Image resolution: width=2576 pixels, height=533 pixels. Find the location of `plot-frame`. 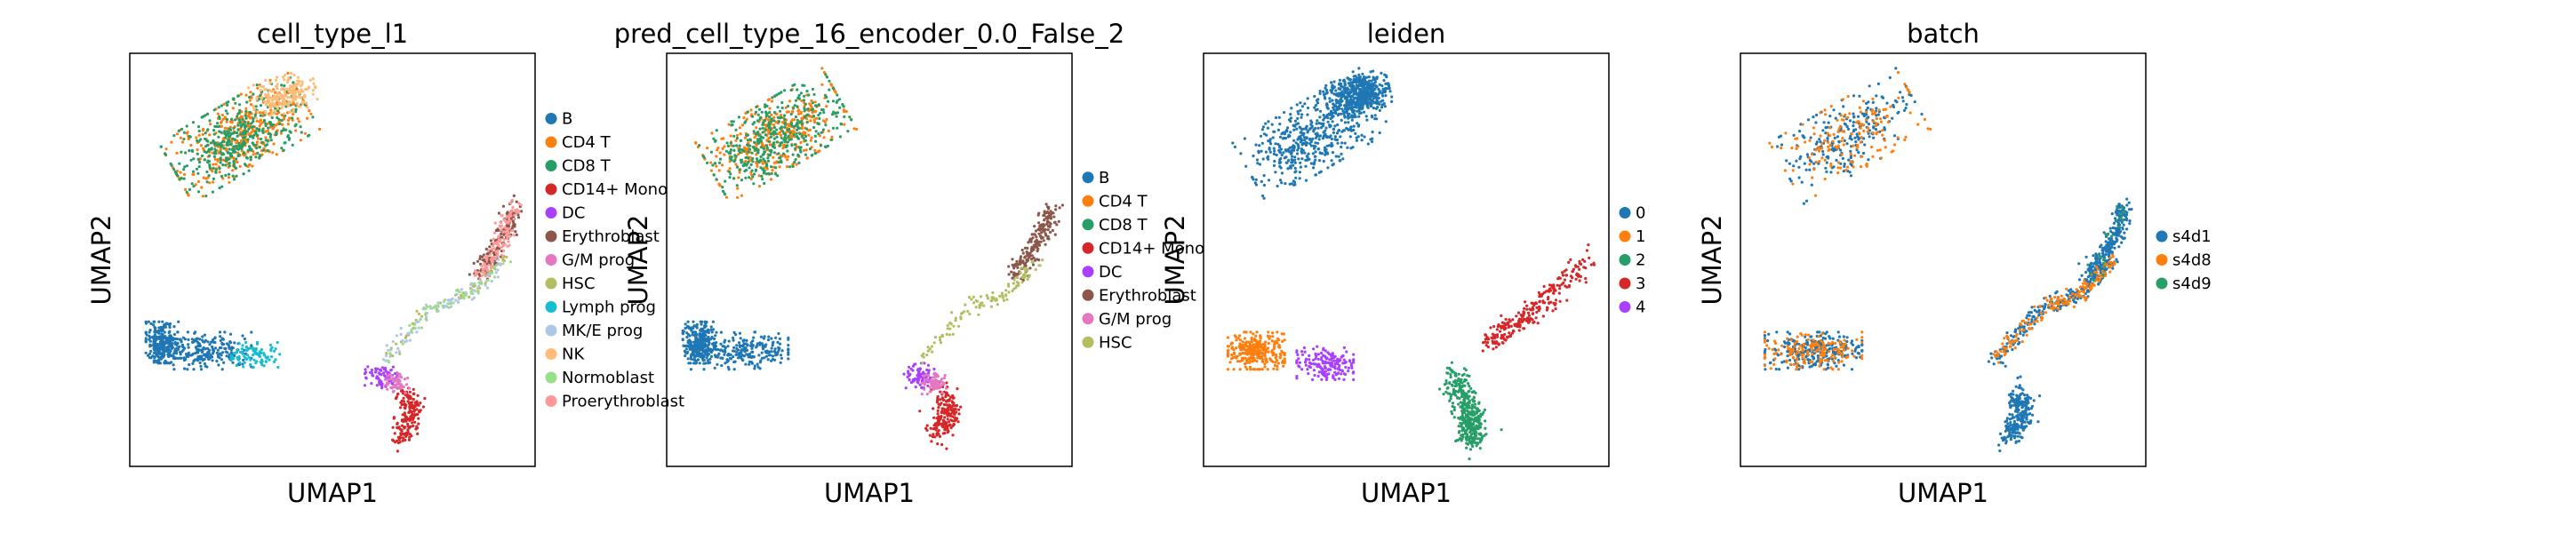

plot-frame is located at coordinates (869, 259).